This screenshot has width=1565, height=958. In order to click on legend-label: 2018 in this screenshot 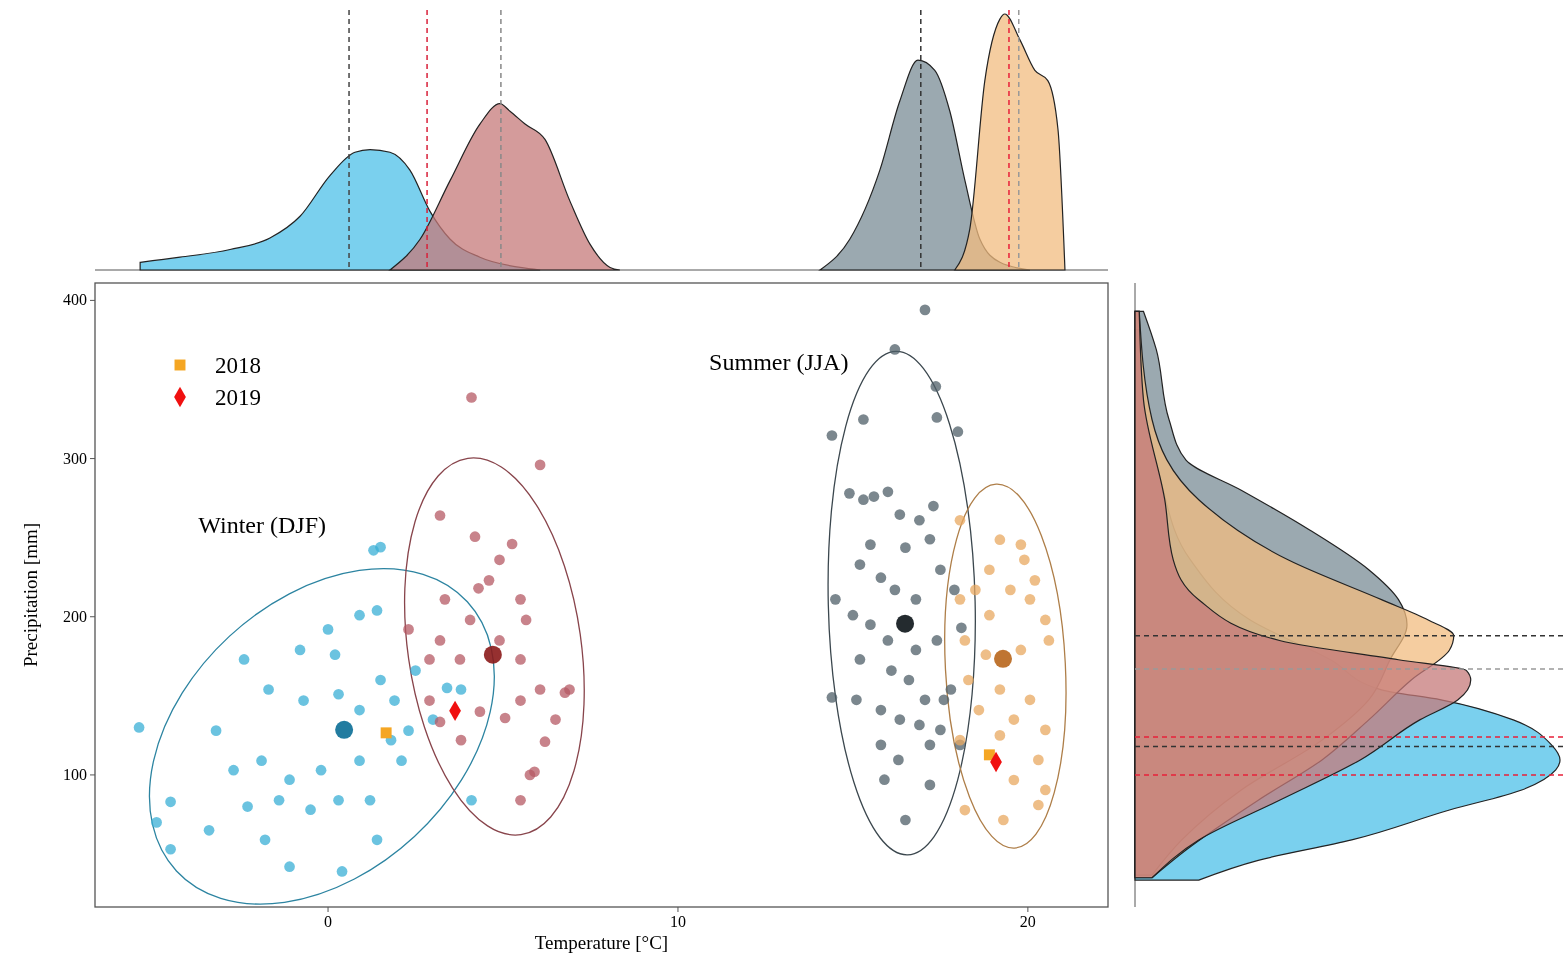, I will do `click(238, 365)`.